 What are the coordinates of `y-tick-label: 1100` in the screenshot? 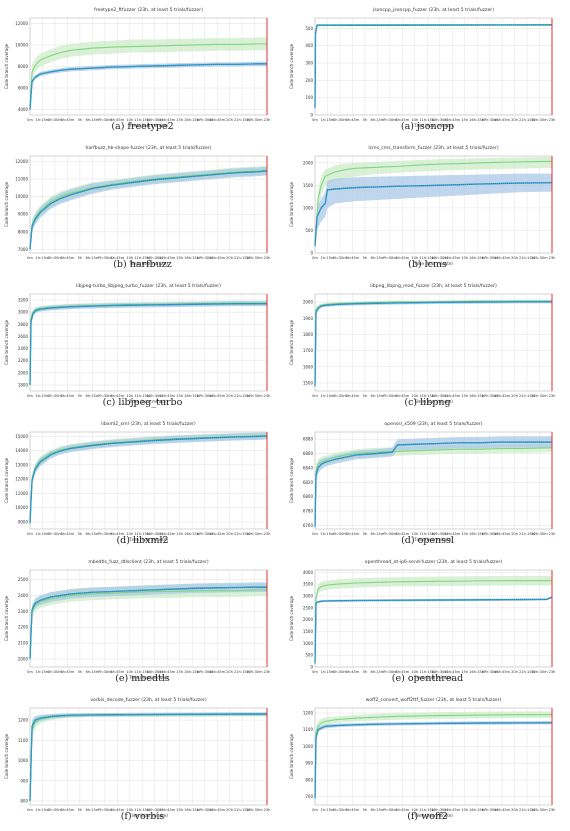 It's located at (308, 729).